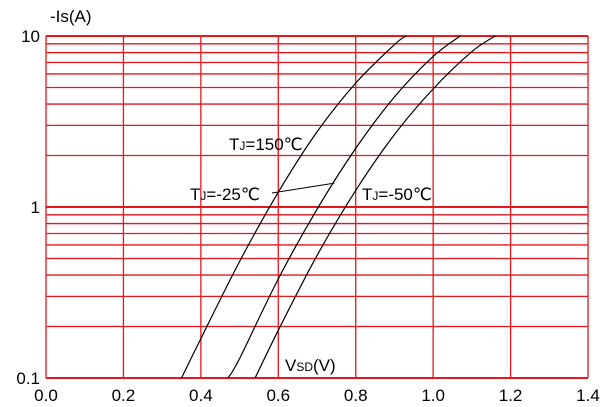 This screenshot has width=612, height=407. Describe the element at coordinates (124, 395) in the screenshot. I see `x-tick-label: 0.2` at that location.